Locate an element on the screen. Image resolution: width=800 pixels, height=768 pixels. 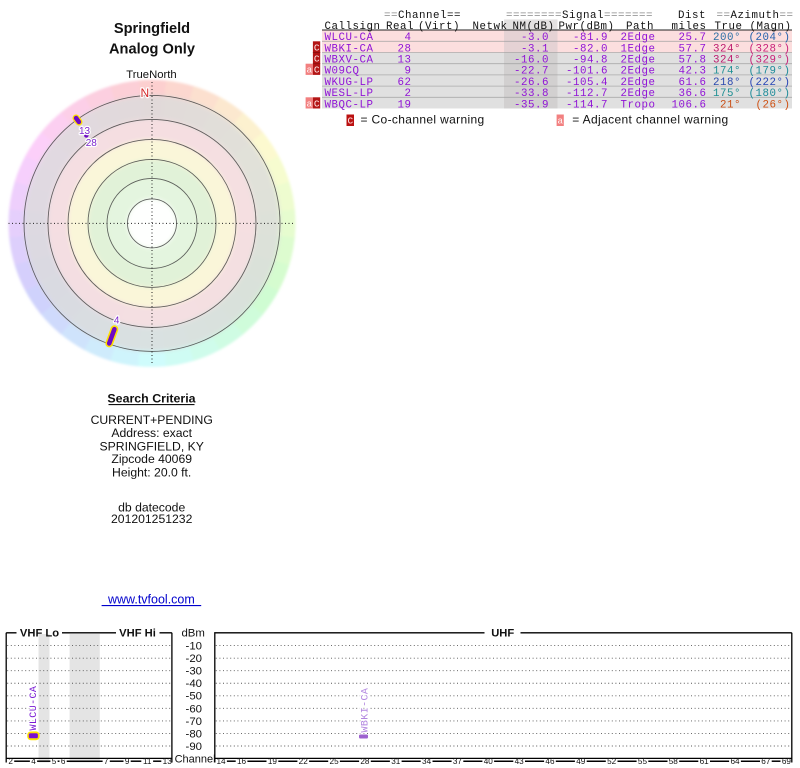
svg-text: -112.7 is located at coordinates (587, 94).